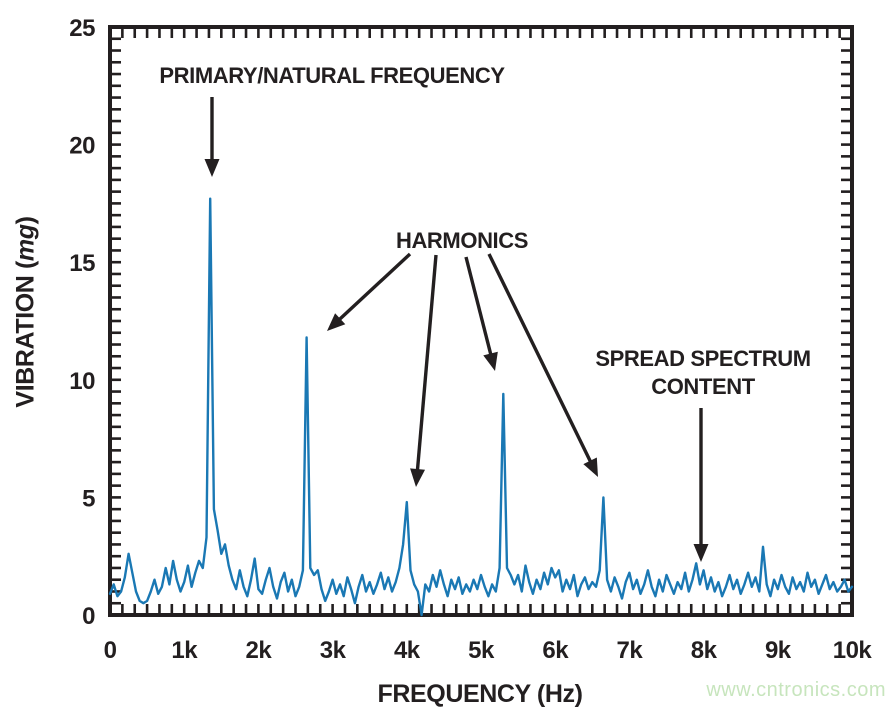  I want to click on y-axis-title: VIBRATION (mg), so click(26, 311).